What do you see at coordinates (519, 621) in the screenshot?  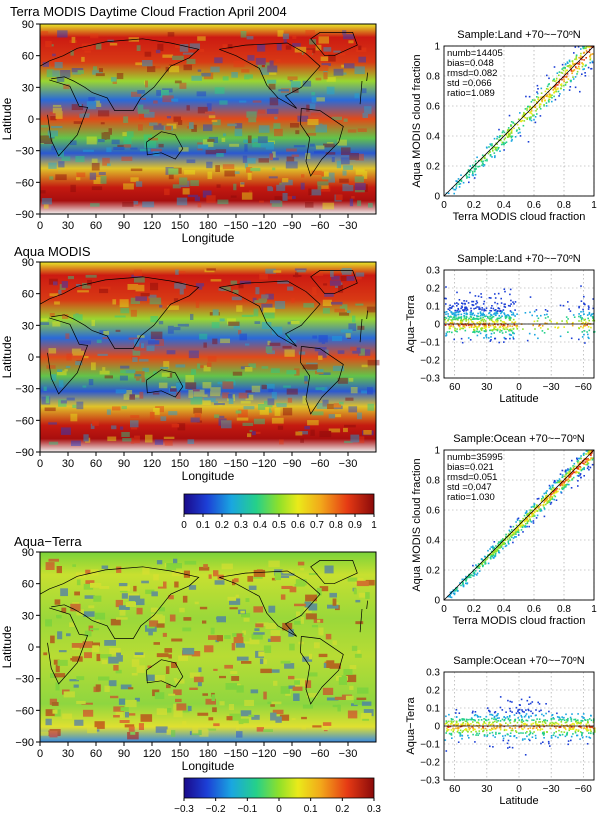 I see `panel-xlabel: Terra MODIS cloud fraction` at bounding box center [519, 621].